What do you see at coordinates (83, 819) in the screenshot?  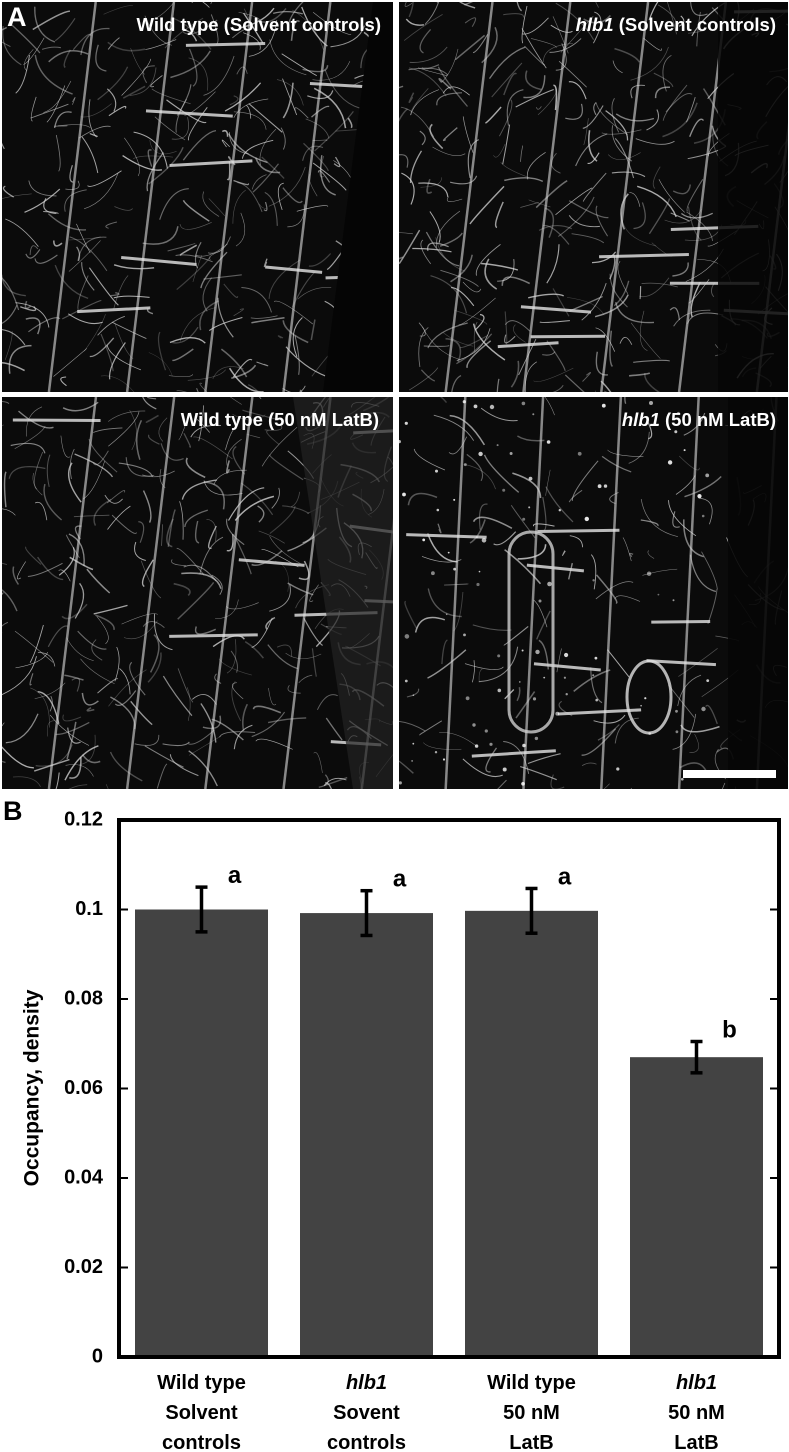 I see `y-tick-label: 0.12` at bounding box center [83, 819].